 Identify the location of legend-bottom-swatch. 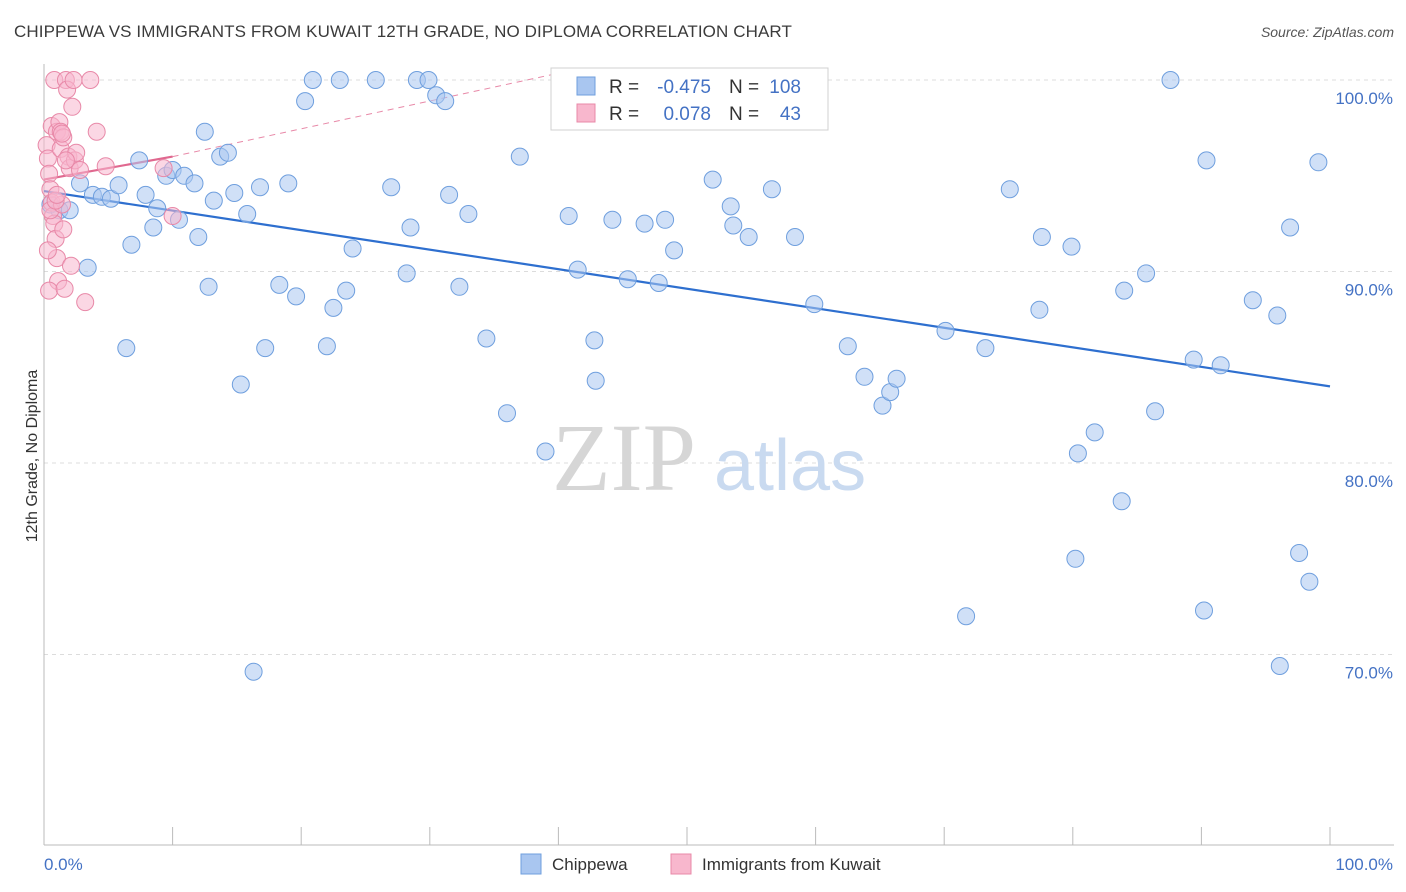
(681, 864).